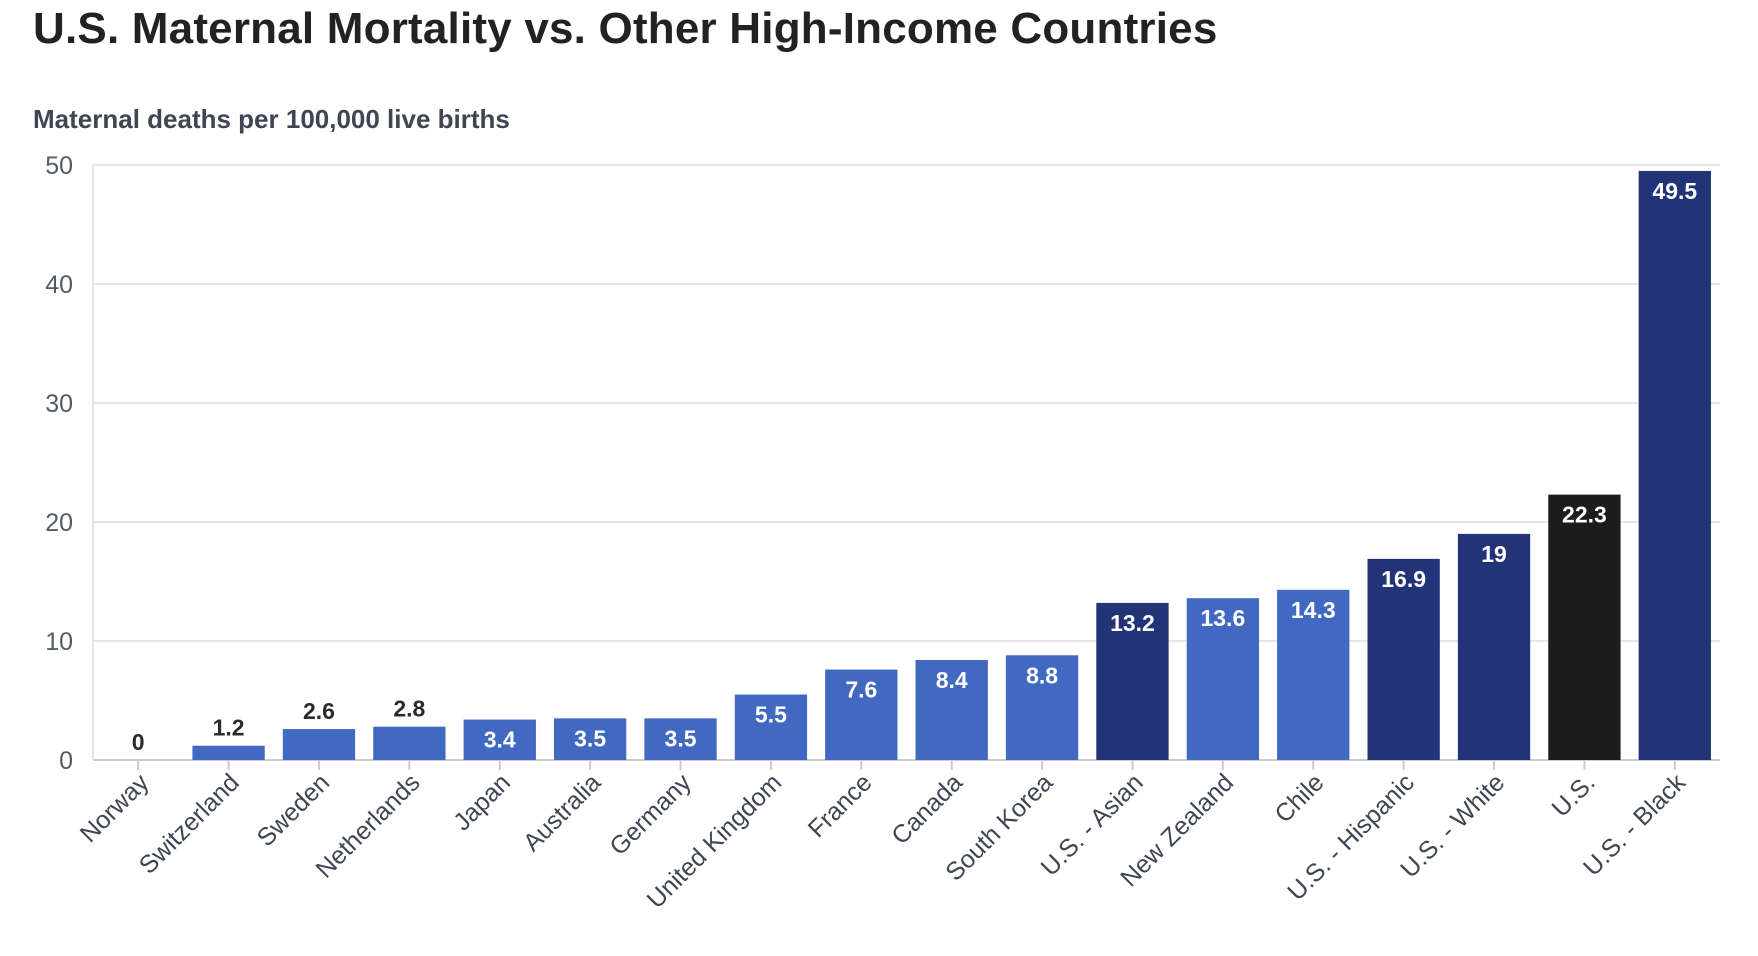  Describe the element at coordinates (59, 523) in the screenshot. I see `y-tick-label: 20` at that location.